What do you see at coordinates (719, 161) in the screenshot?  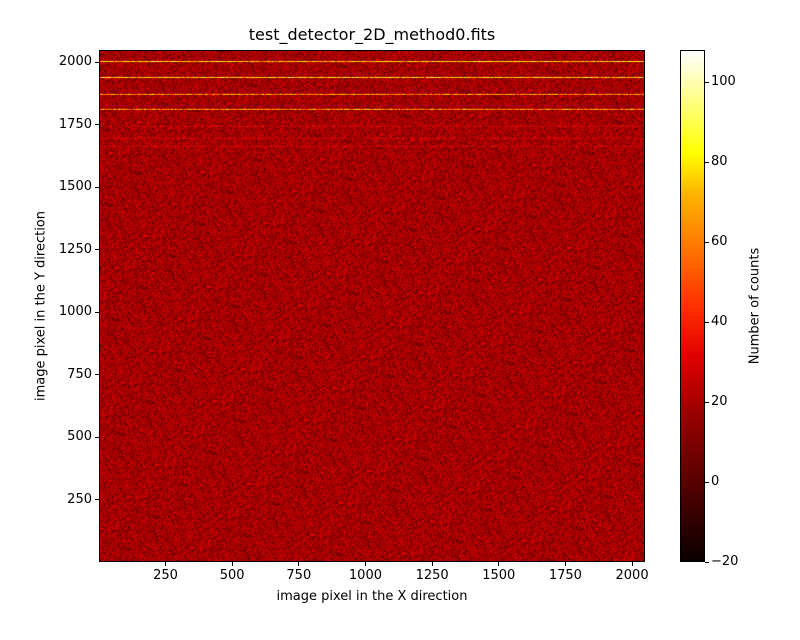 I see `tick-label: 80` at bounding box center [719, 161].